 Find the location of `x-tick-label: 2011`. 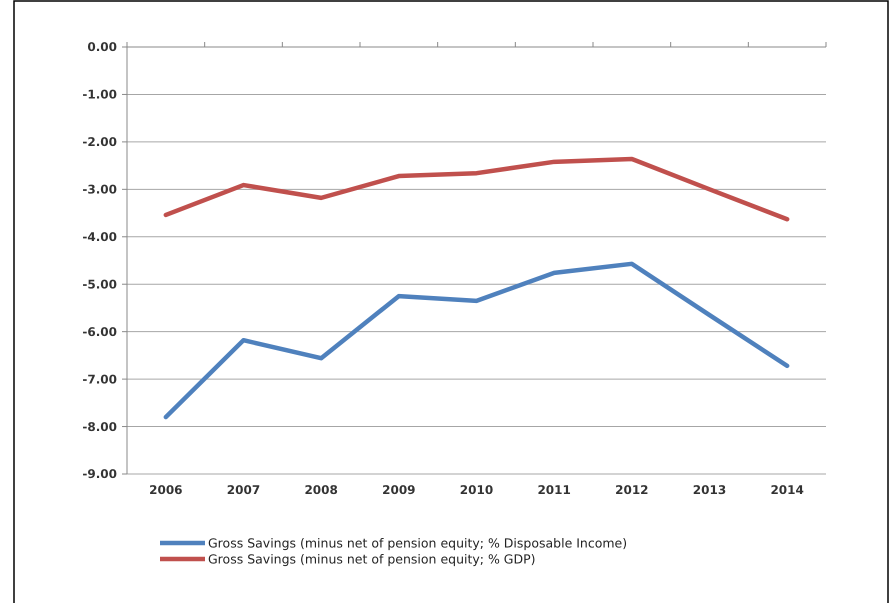

x-tick-label: 2011 is located at coordinates (554, 490).